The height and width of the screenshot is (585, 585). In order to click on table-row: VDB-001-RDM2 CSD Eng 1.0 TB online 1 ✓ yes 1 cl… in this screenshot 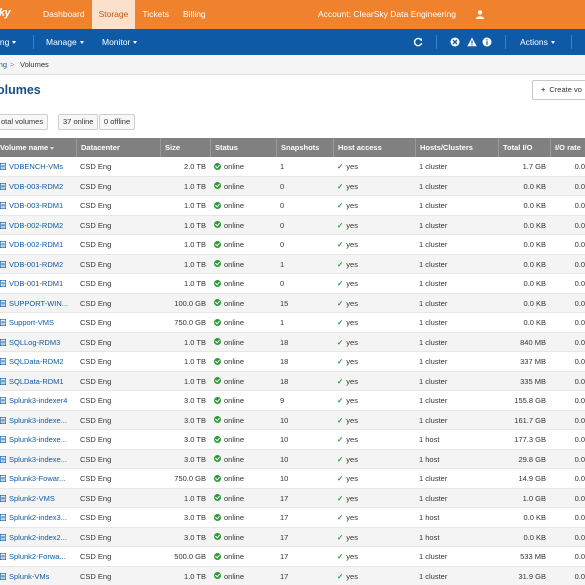, I will do `click(292, 264)`.